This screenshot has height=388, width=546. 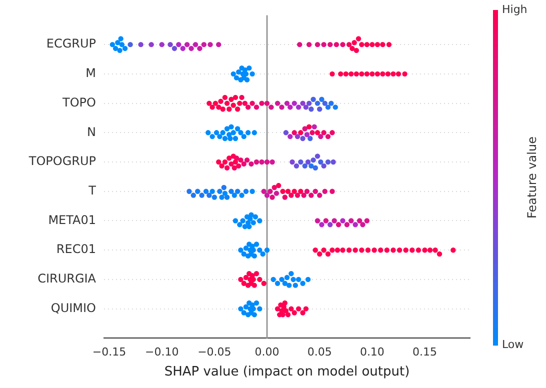 I want to click on x-tick-label: −0.05, so click(x=215, y=352).